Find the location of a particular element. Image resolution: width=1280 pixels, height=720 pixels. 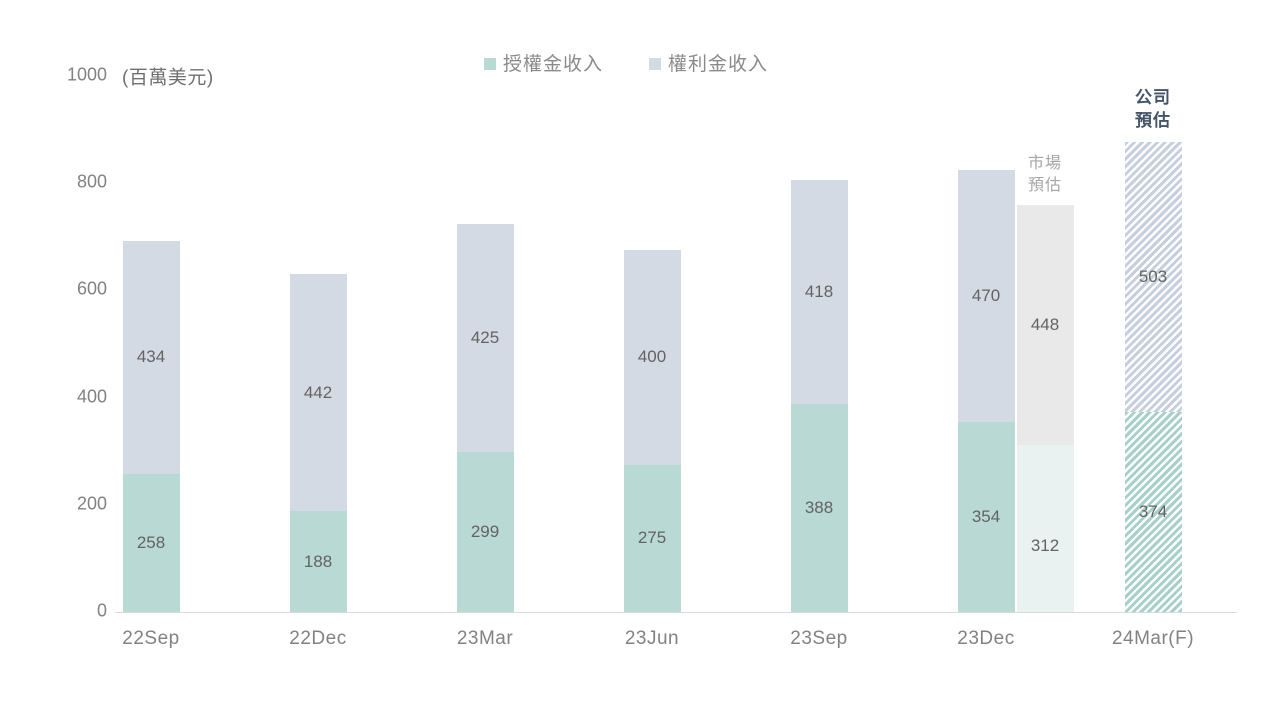

market-estimate-label: 市場 預估 is located at coordinates (1044, 174).